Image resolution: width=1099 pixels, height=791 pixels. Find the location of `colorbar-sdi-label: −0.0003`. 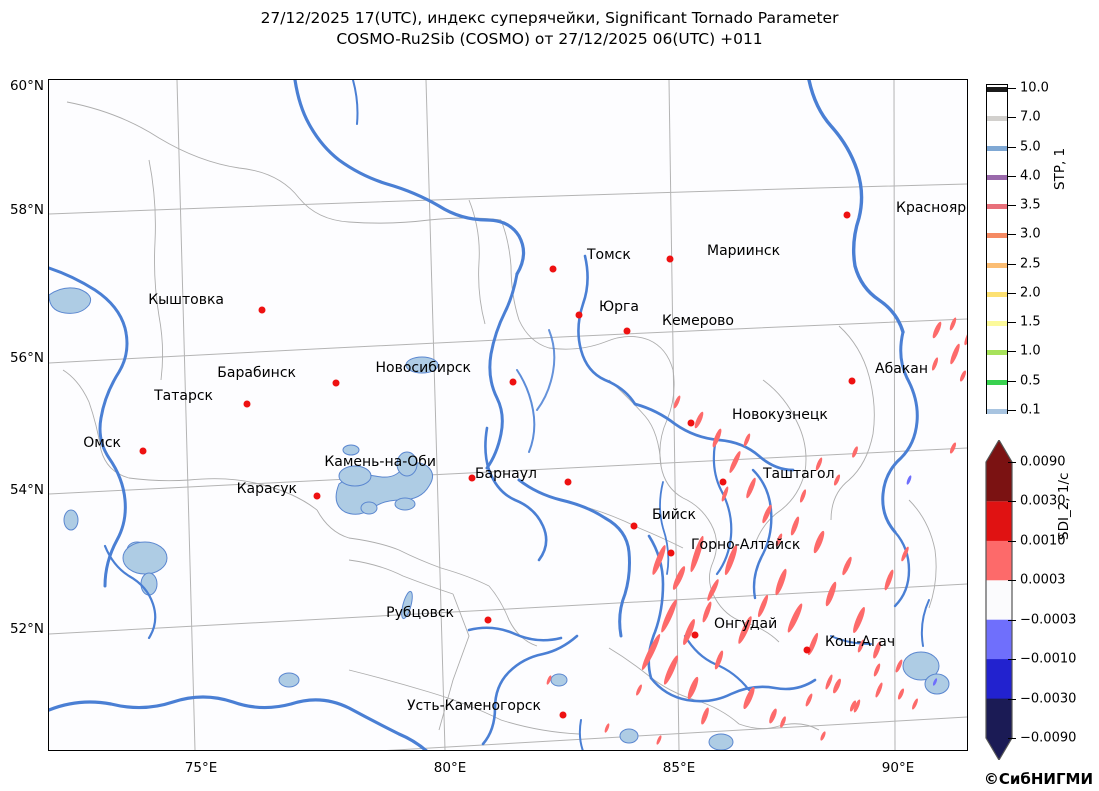

colorbar-sdi-label: −0.0003 is located at coordinates (1048, 620).